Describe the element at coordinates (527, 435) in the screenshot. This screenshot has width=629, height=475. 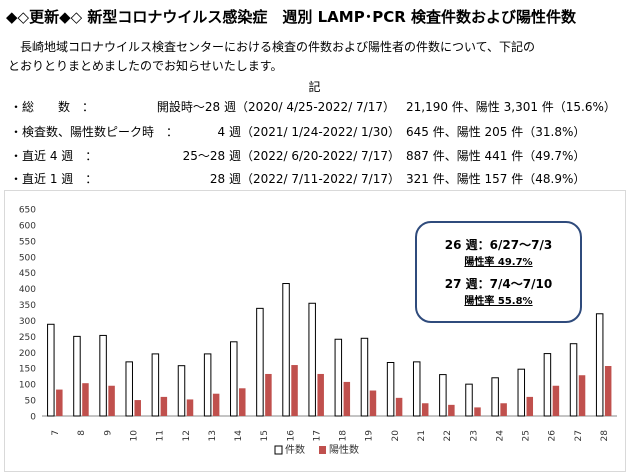
I see `x-tick-label: 25` at that location.